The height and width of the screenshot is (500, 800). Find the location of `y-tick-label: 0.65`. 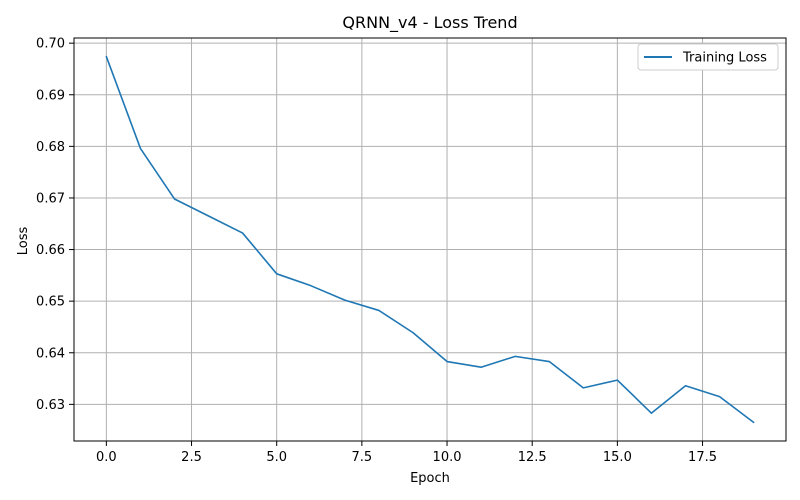

y-tick-label: 0.65 is located at coordinates (50, 302).